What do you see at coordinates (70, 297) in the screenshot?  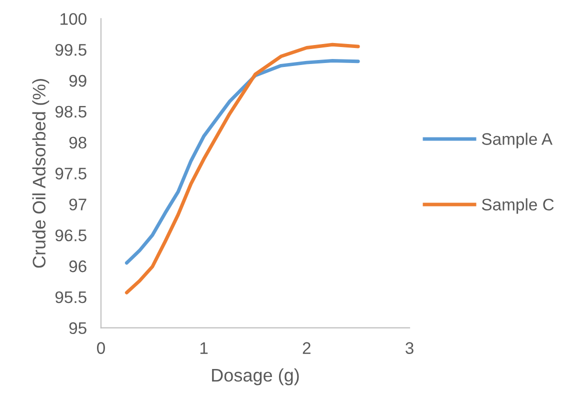 I see `y-tick-label: 95.5` at bounding box center [70, 297].